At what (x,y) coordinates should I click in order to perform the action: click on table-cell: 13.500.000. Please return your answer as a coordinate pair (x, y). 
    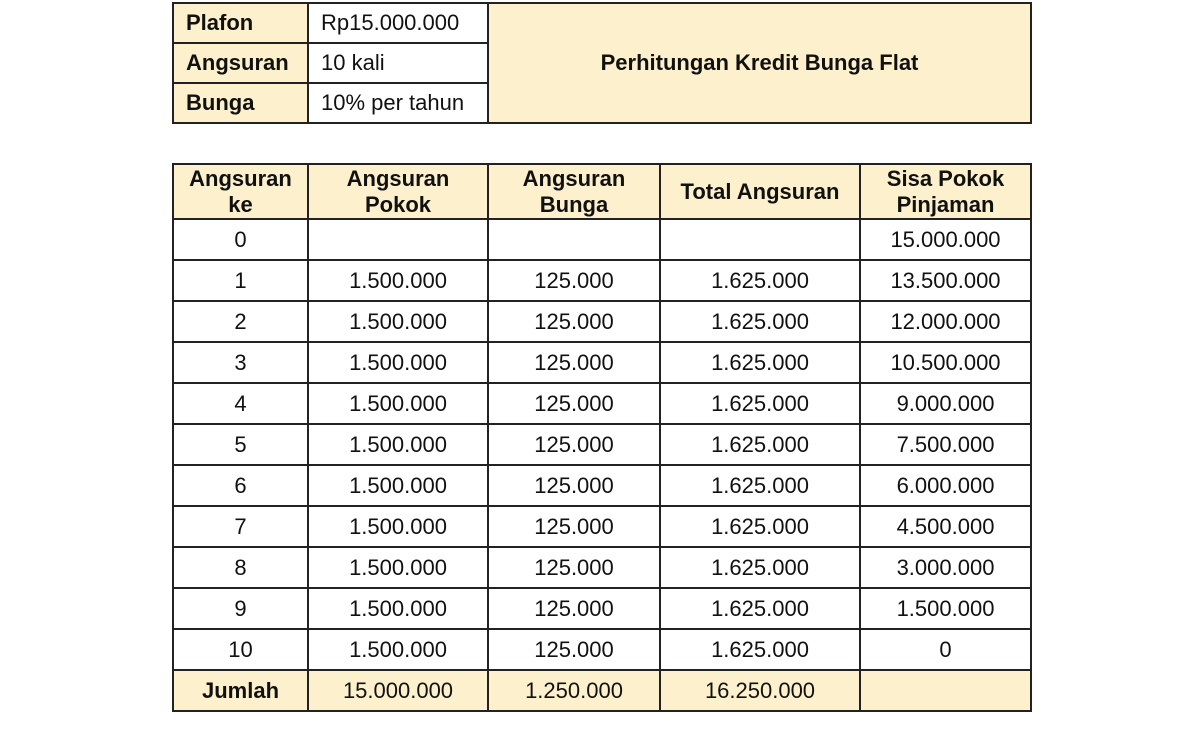
    Looking at the image, I should click on (945, 280).